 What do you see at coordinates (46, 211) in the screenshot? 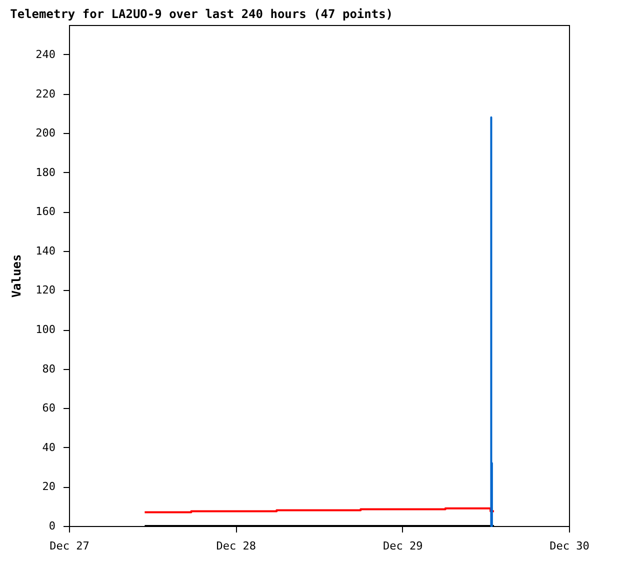
I see `y-tick-label: 160` at bounding box center [46, 211].